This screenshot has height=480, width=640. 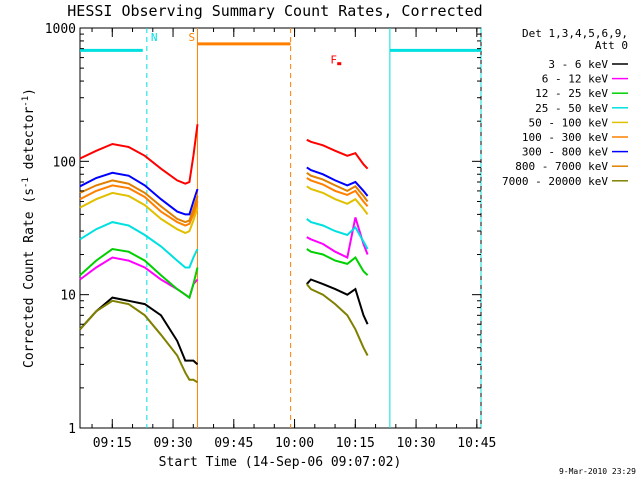 What do you see at coordinates (565, 152) in the screenshot?
I see `legend-label-300-800-kev: 300 - 800 keV` at bounding box center [565, 152].